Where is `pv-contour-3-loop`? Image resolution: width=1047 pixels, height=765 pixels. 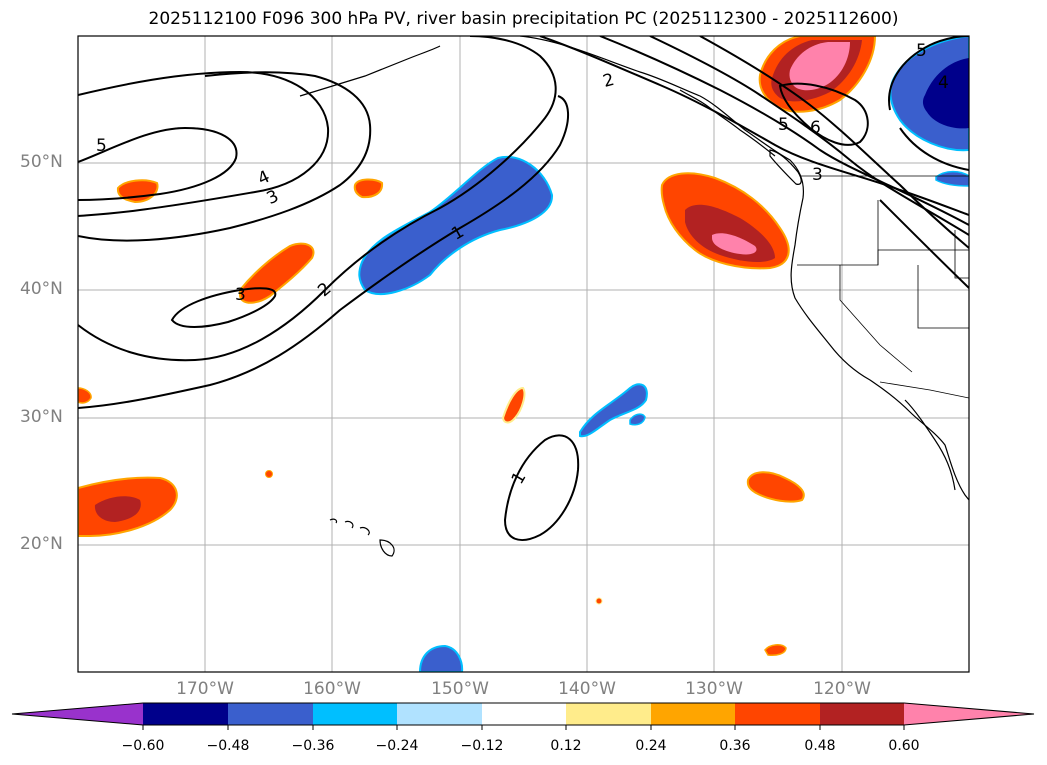
pv-contour-3-loop is located at coordinates (223, 307).